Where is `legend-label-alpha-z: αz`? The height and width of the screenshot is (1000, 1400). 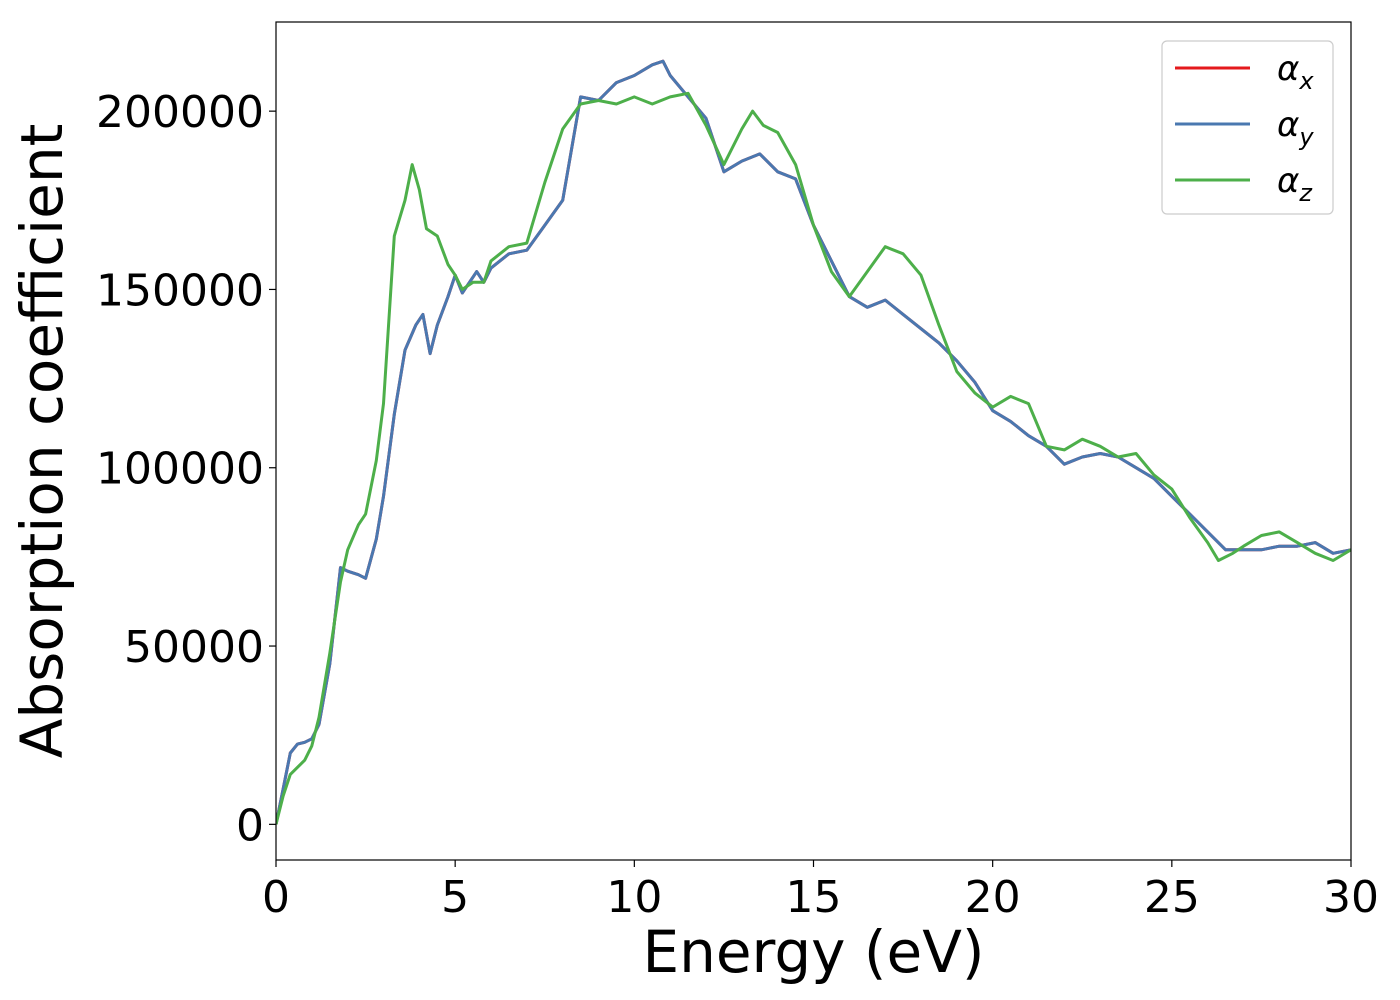
legend-label-alpha-z: αz is located at coordinates (1295, 184).